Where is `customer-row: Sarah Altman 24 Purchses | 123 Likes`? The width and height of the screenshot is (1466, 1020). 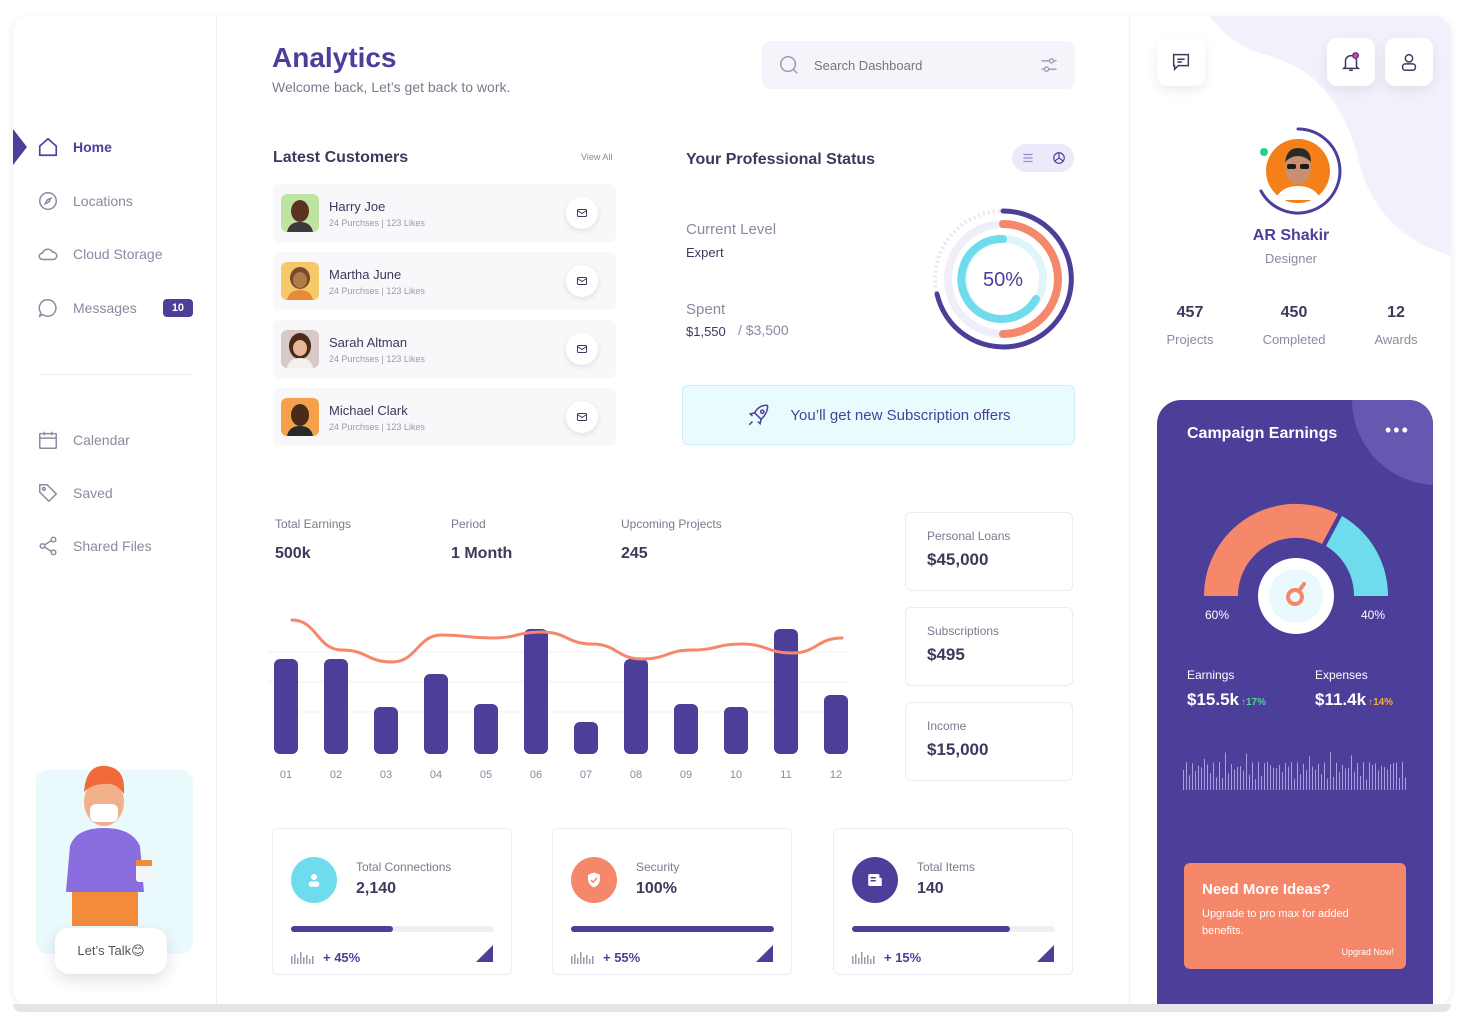
customer-row: Sarah Altman 24 Purchses | 123 Likes is located at coordinates (444, 349).